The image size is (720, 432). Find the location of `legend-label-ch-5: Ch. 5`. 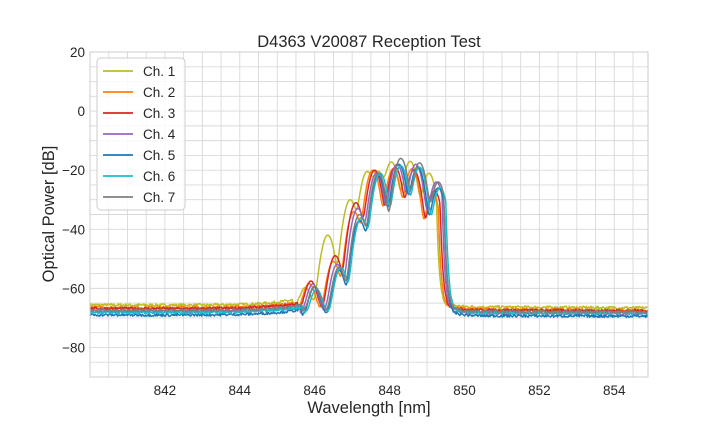

legend-label-ch-5: Ch. 5 is located at coordinates (159, 155).